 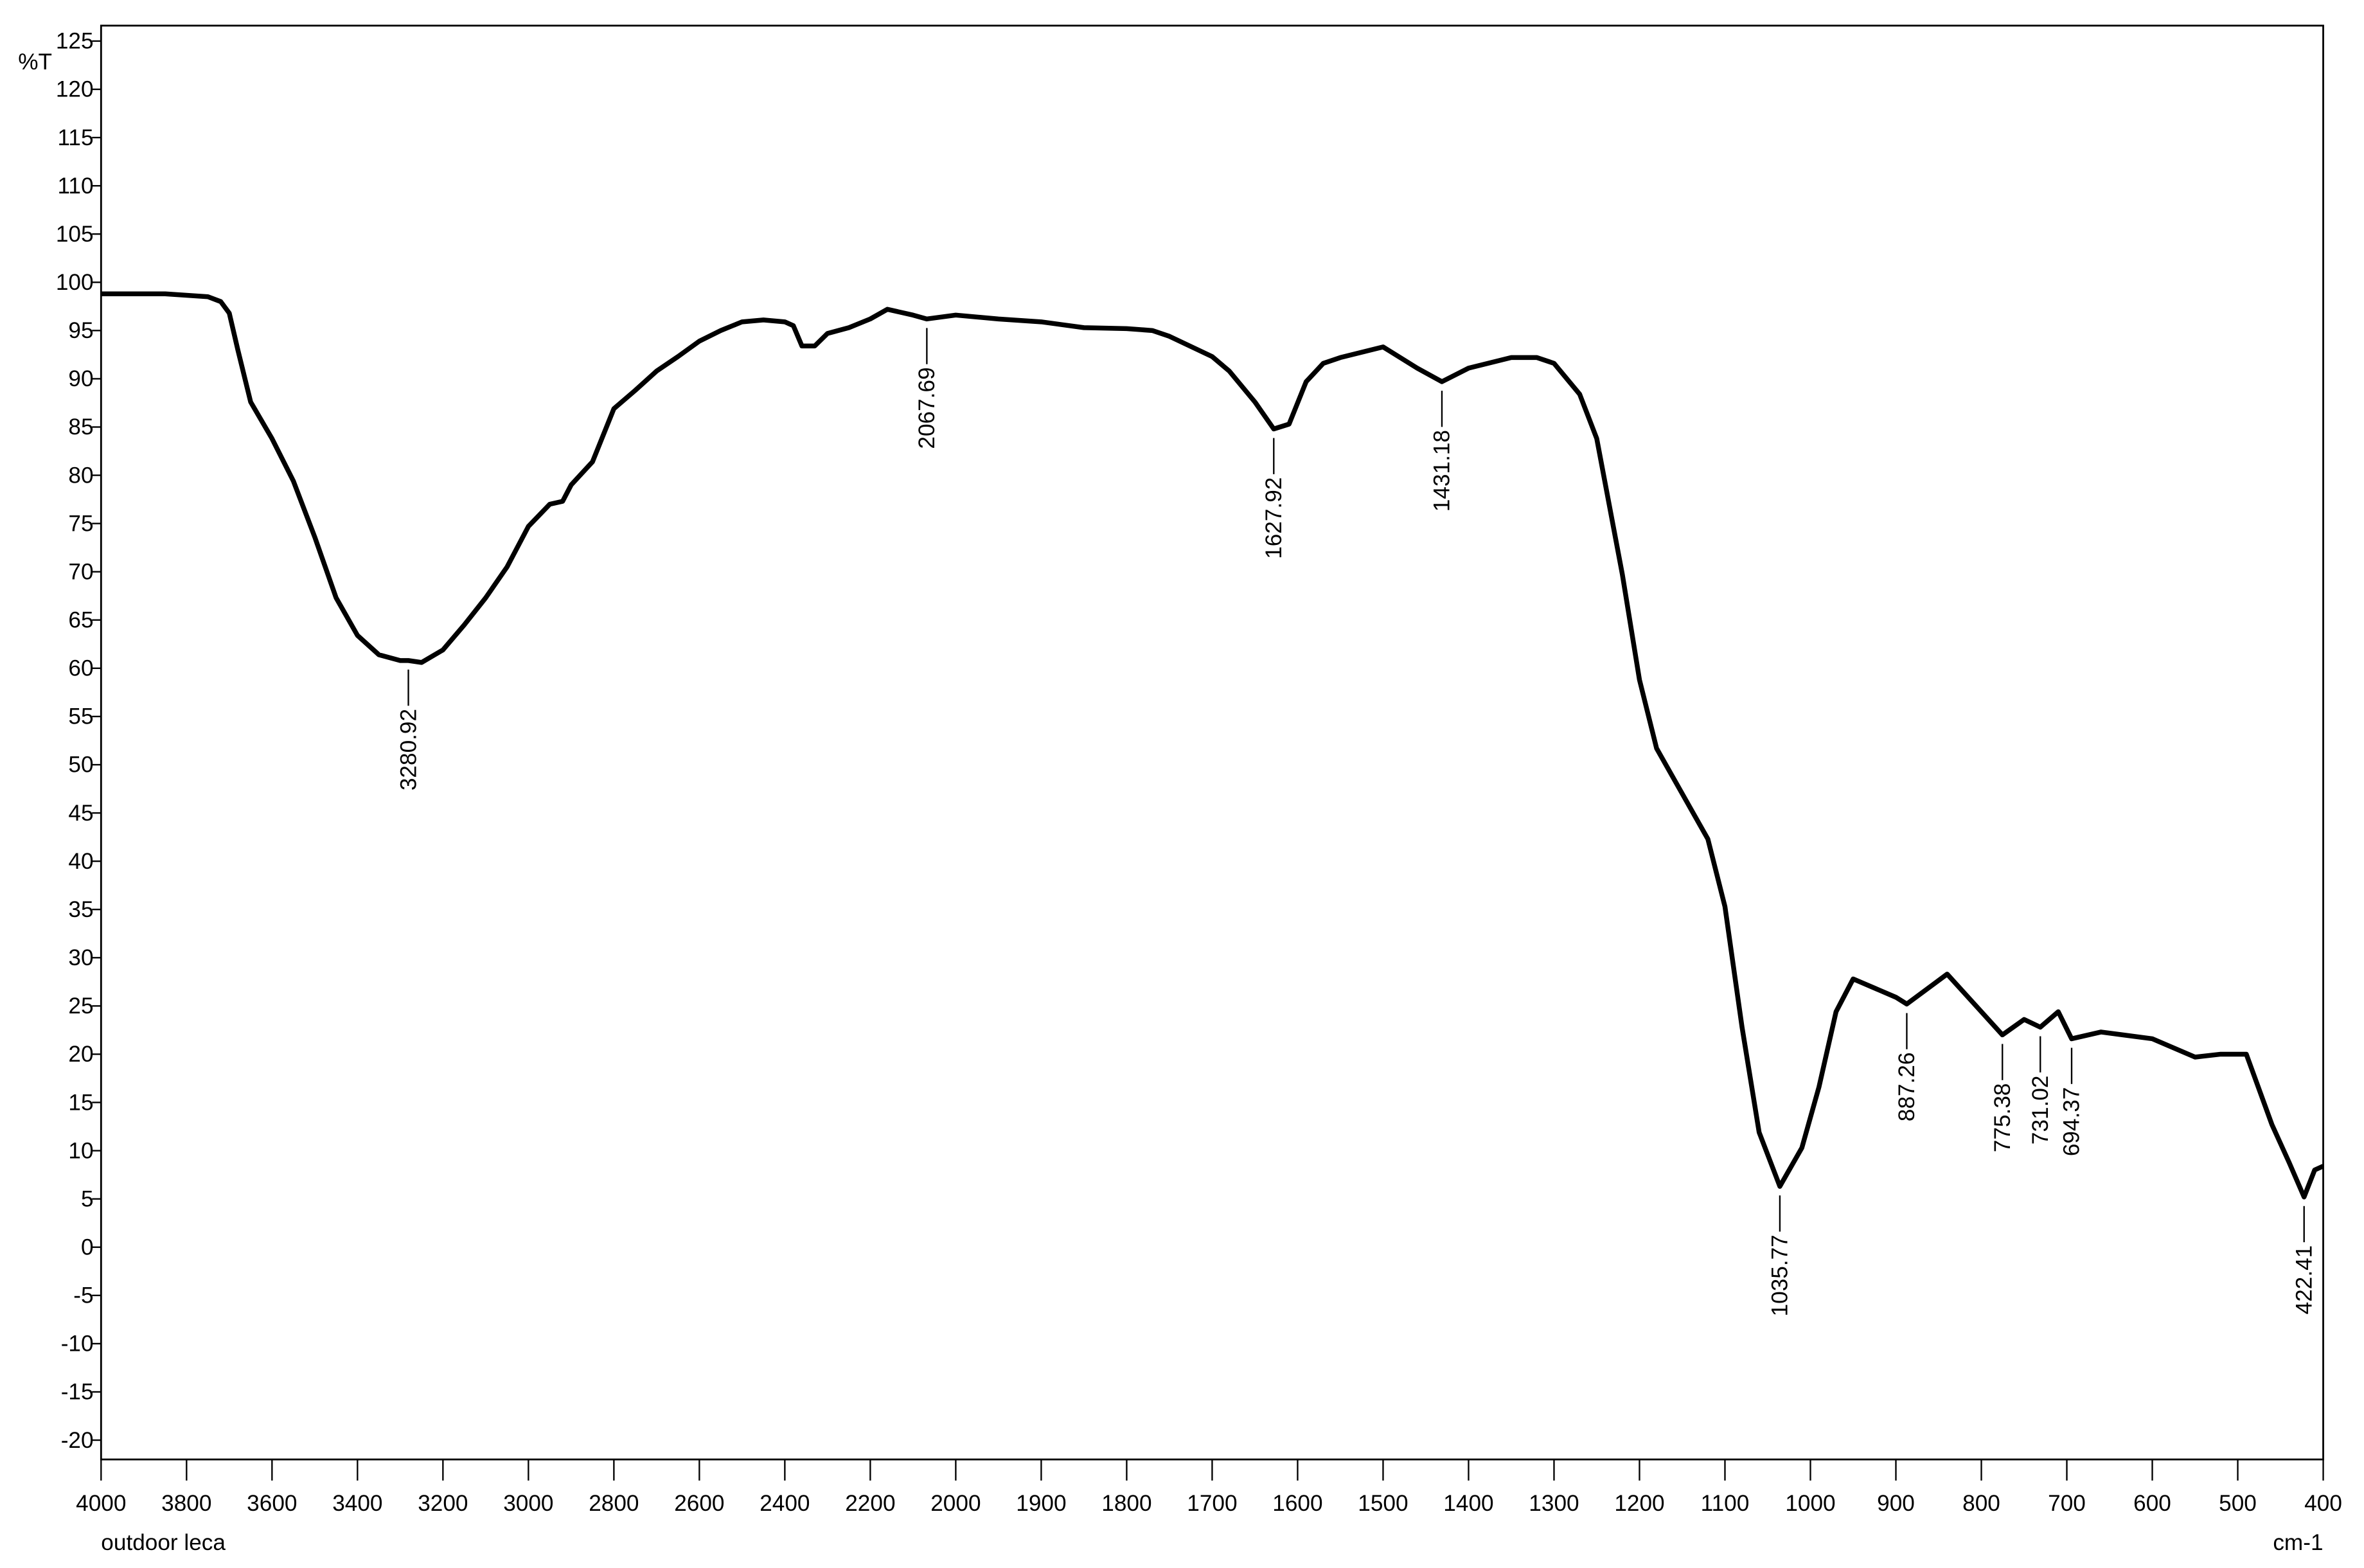 I want to click on y-tick-label: 115, so click(x=75, y=137).